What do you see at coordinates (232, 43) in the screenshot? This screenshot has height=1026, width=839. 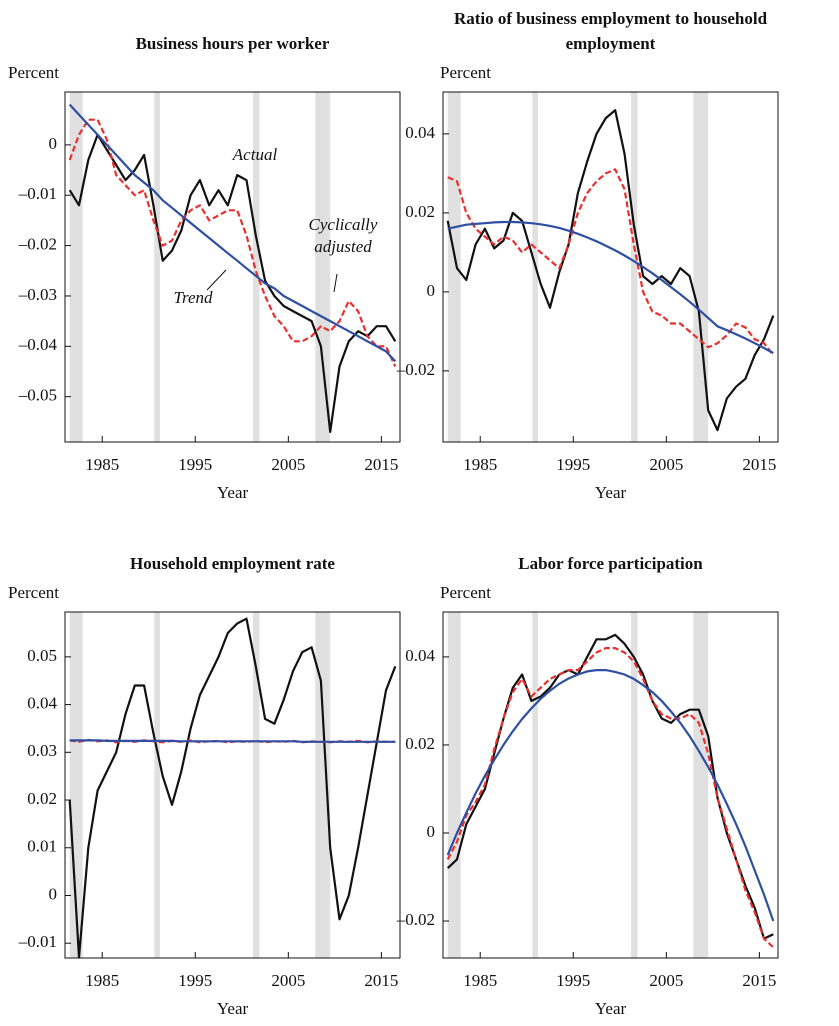 I see `chart-title: Business hours per worker` at bounding box center [232, 43].